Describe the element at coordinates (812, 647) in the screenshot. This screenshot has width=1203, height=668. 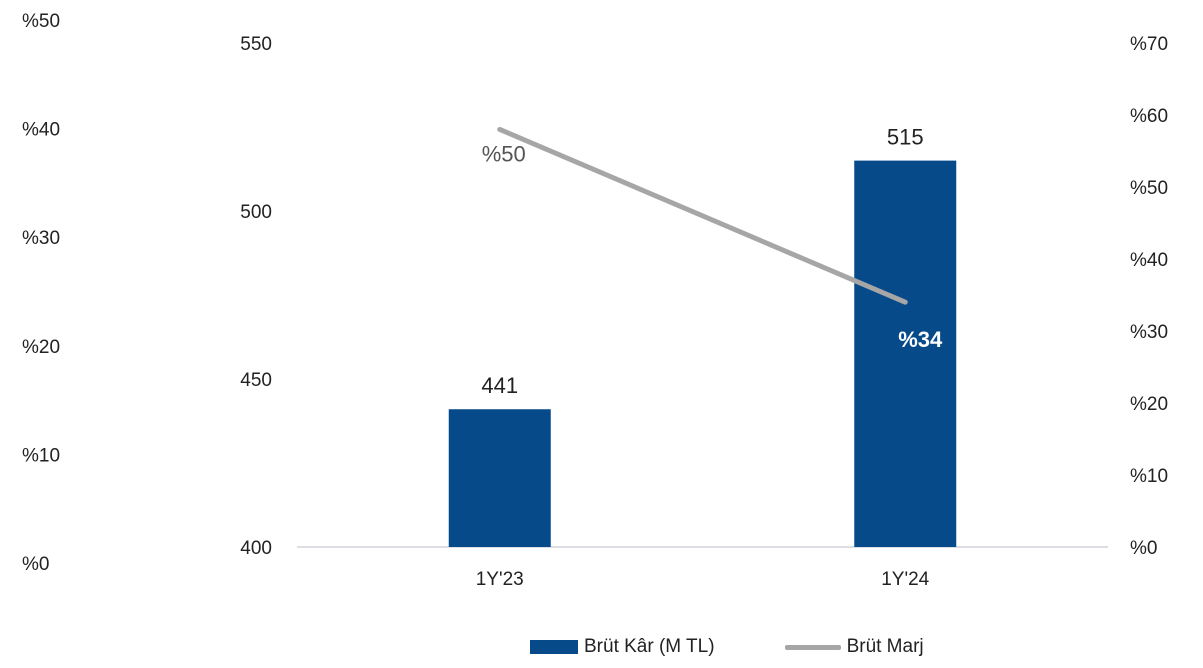
I see `legend-swatch-line` at that location.